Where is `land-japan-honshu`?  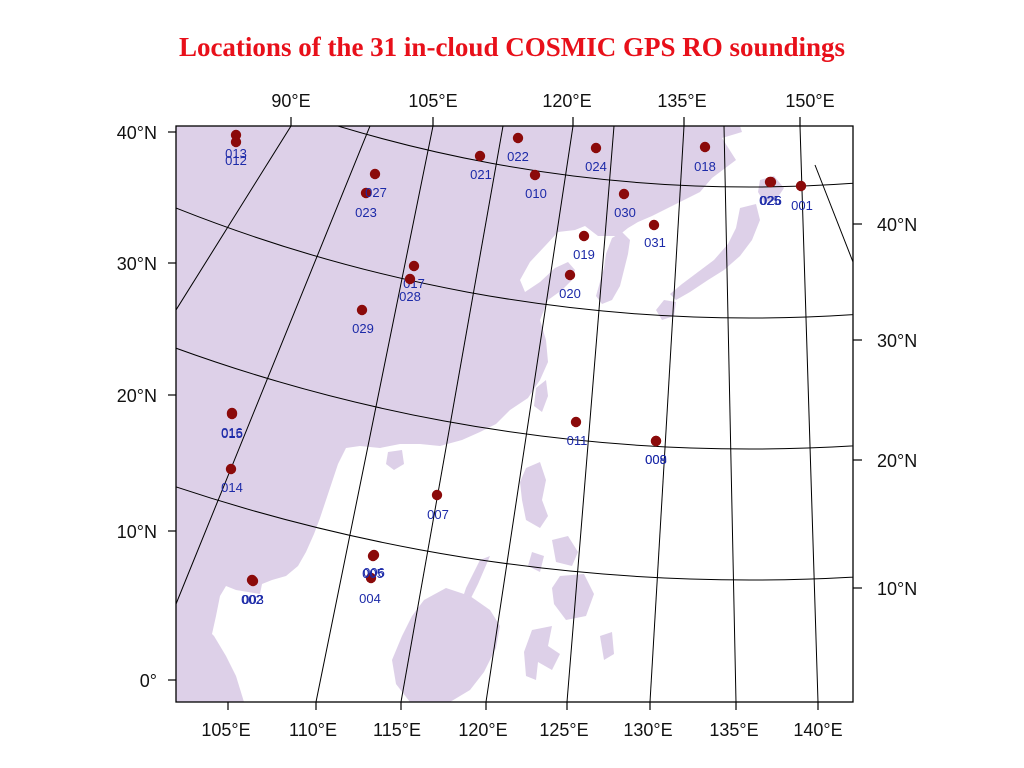 land-japan-honshu is located at coordinates (715, 252).